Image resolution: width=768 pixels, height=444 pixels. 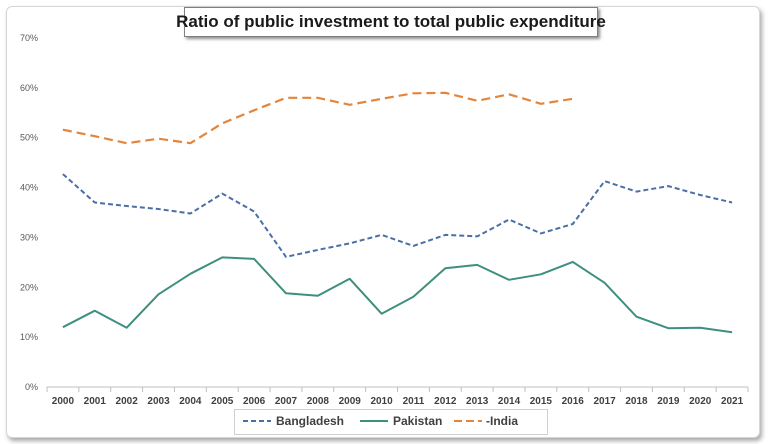 I want to click on y-tick-label: 50%, so click(x=29, y=138).